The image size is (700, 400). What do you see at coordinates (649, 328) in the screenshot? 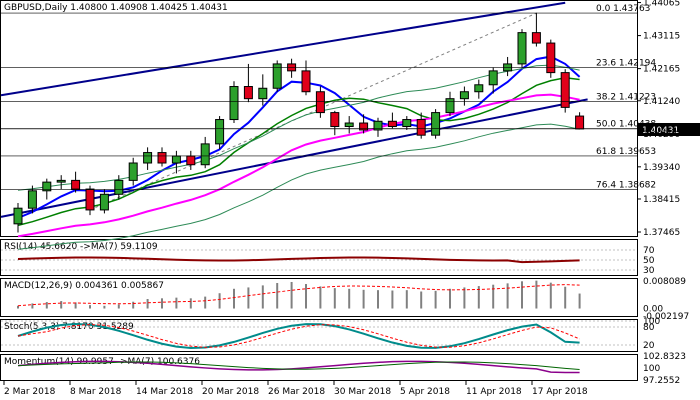
I see `stoch-tick-label: 80` at bounding box center [649, 328].